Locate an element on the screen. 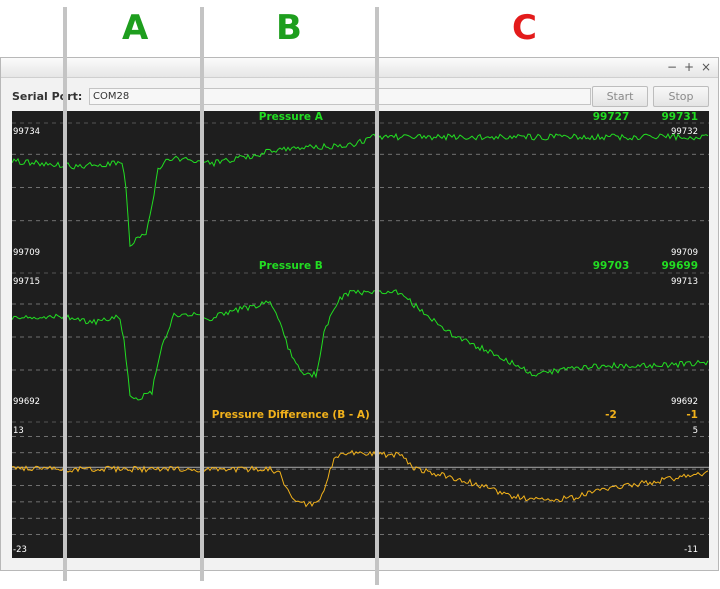 The image size is (720, 589). section-label-c: C is located at coordinates (524, 28).